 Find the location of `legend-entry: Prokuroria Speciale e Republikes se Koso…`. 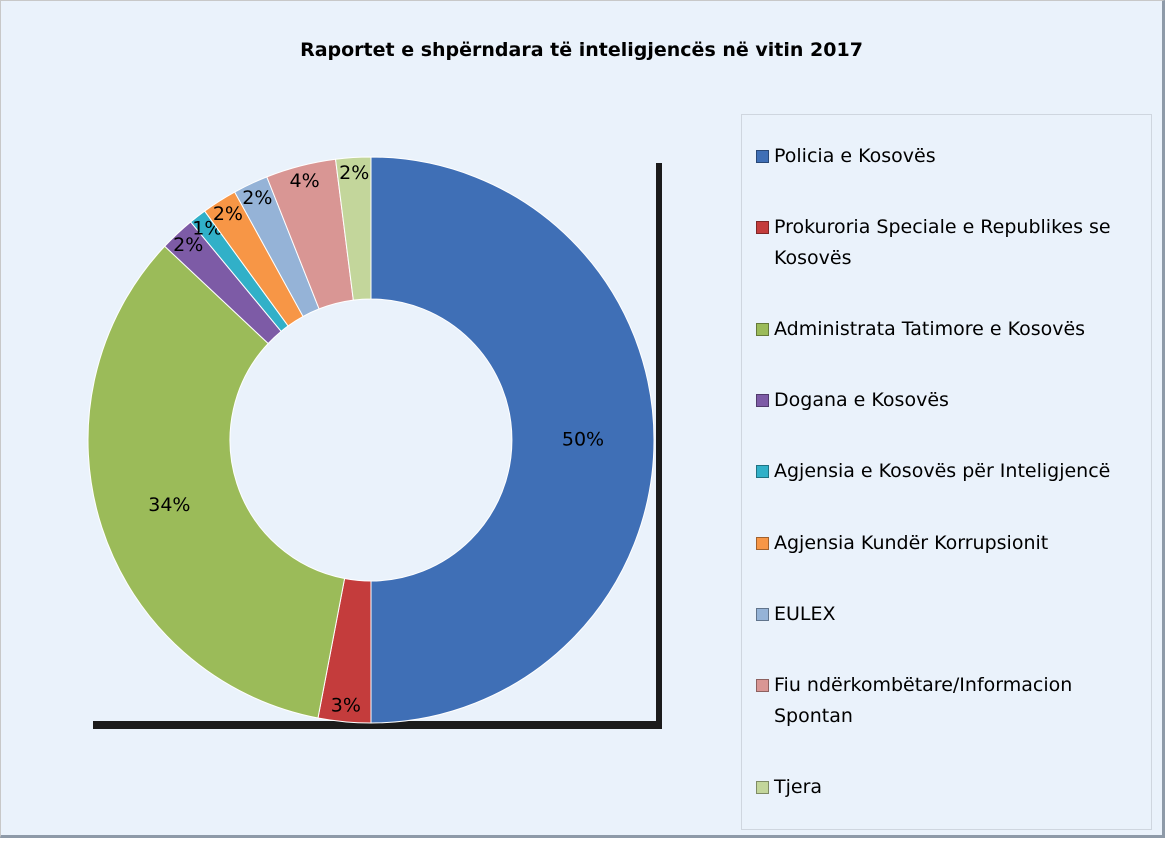

legend-entry: Prokuroria Speciale e Republikes se Koso… is located at coordinates (949, 243).